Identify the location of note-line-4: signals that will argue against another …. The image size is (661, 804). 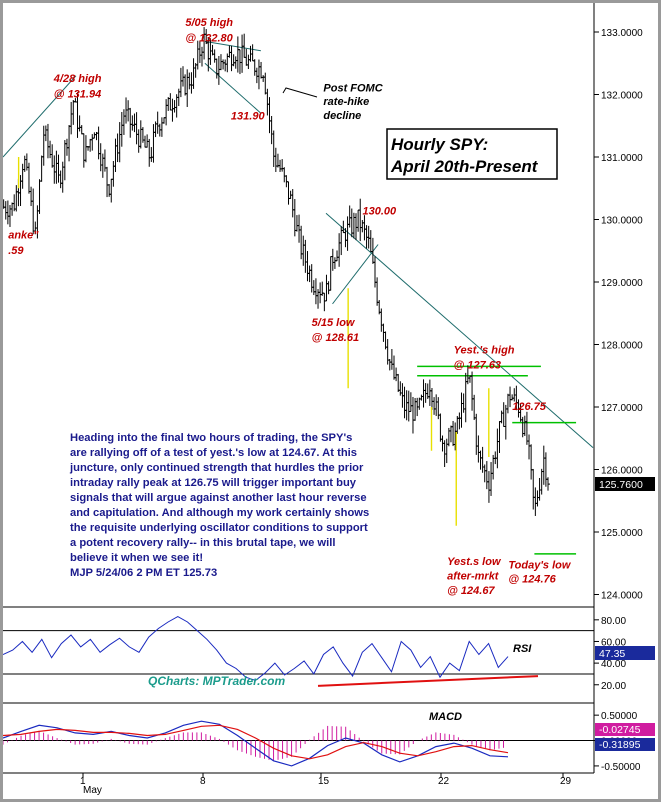
(218, 498).